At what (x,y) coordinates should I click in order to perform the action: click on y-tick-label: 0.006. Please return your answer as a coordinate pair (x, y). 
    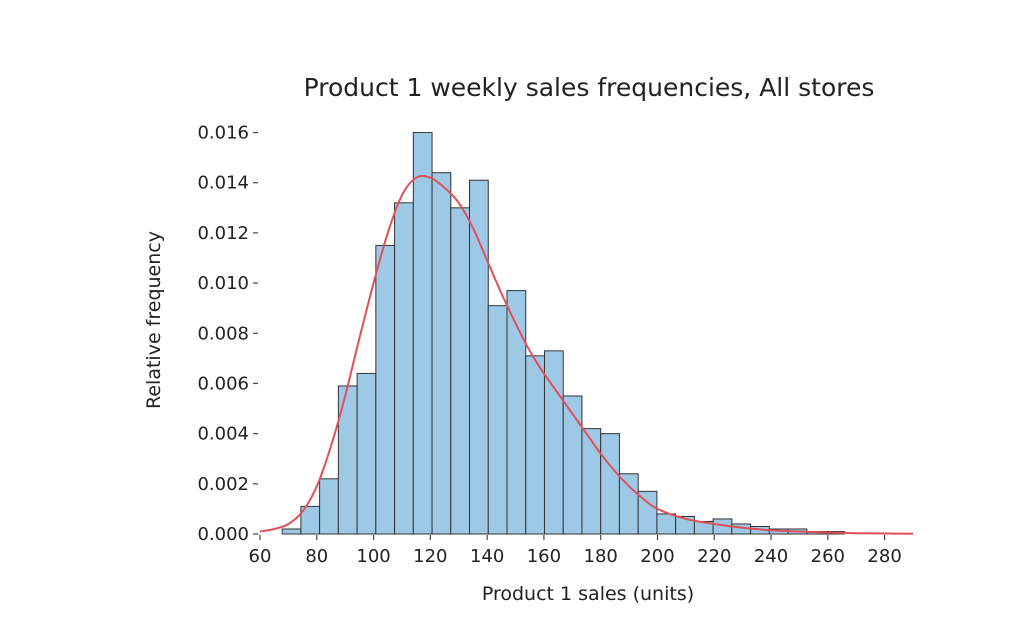
    Looking at the image, I should click on (223, 383).